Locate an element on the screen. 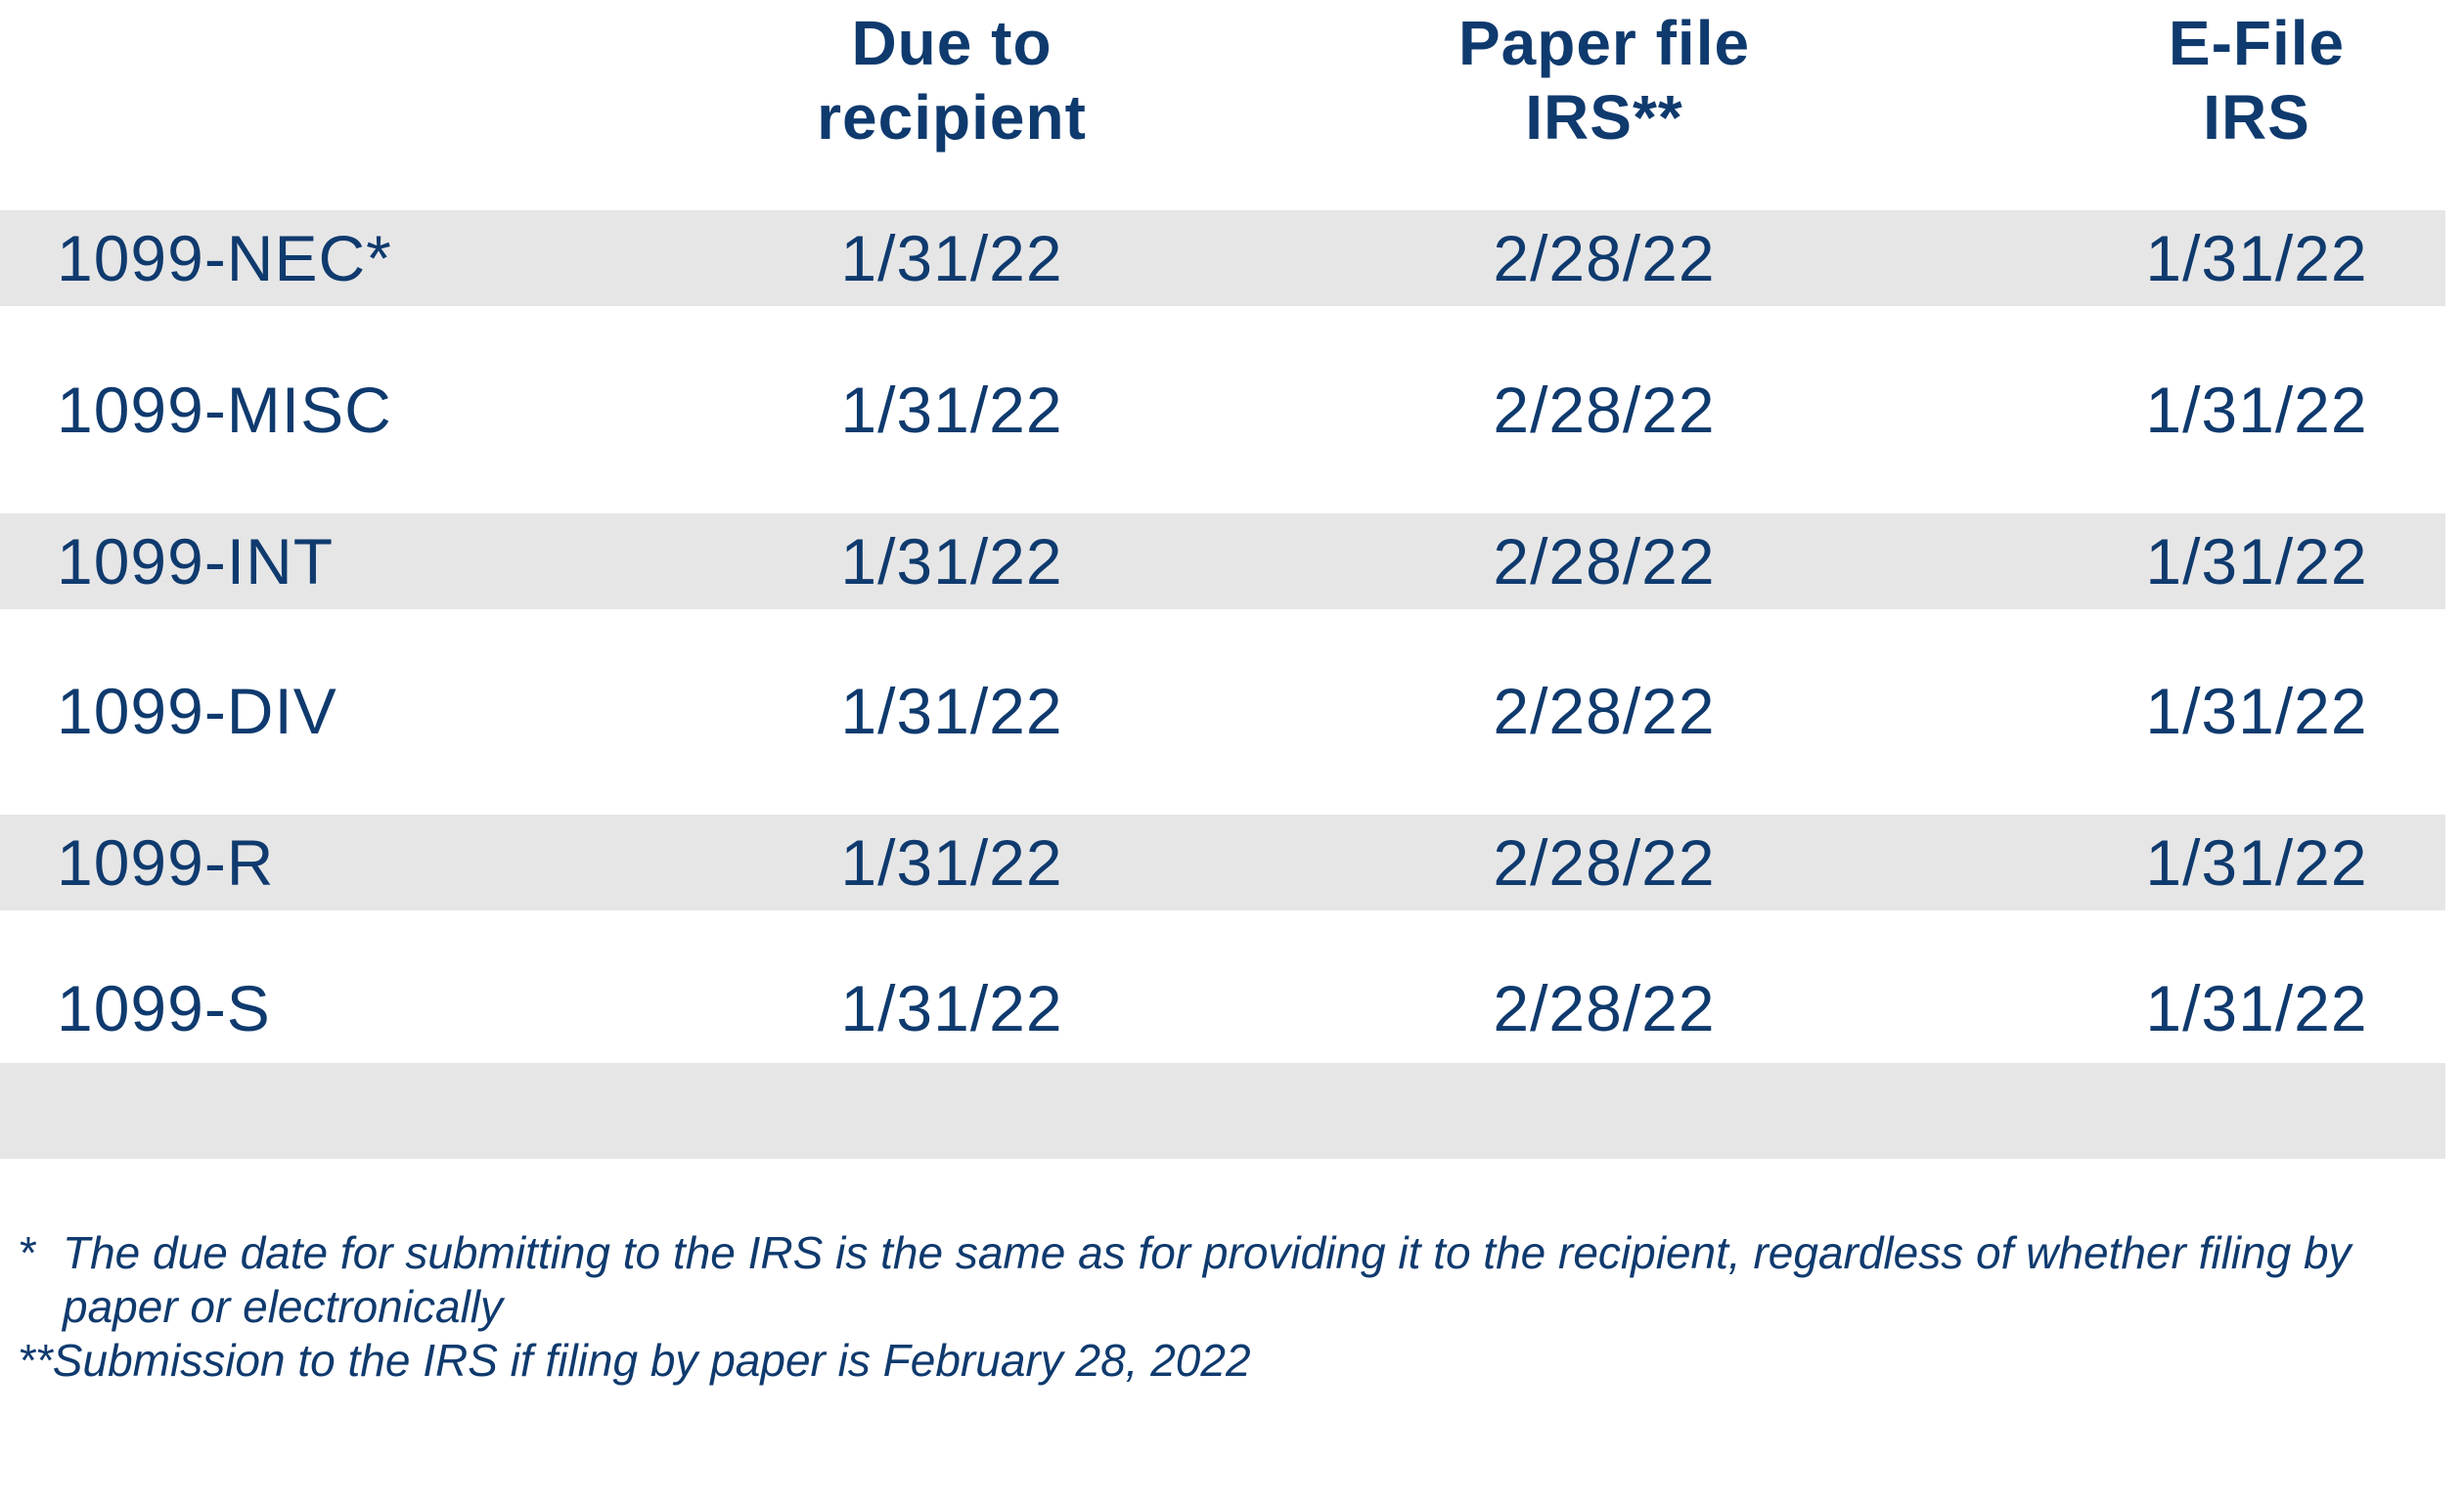  form-name-cell: 1099-S is located at coordinates (164, 1008).